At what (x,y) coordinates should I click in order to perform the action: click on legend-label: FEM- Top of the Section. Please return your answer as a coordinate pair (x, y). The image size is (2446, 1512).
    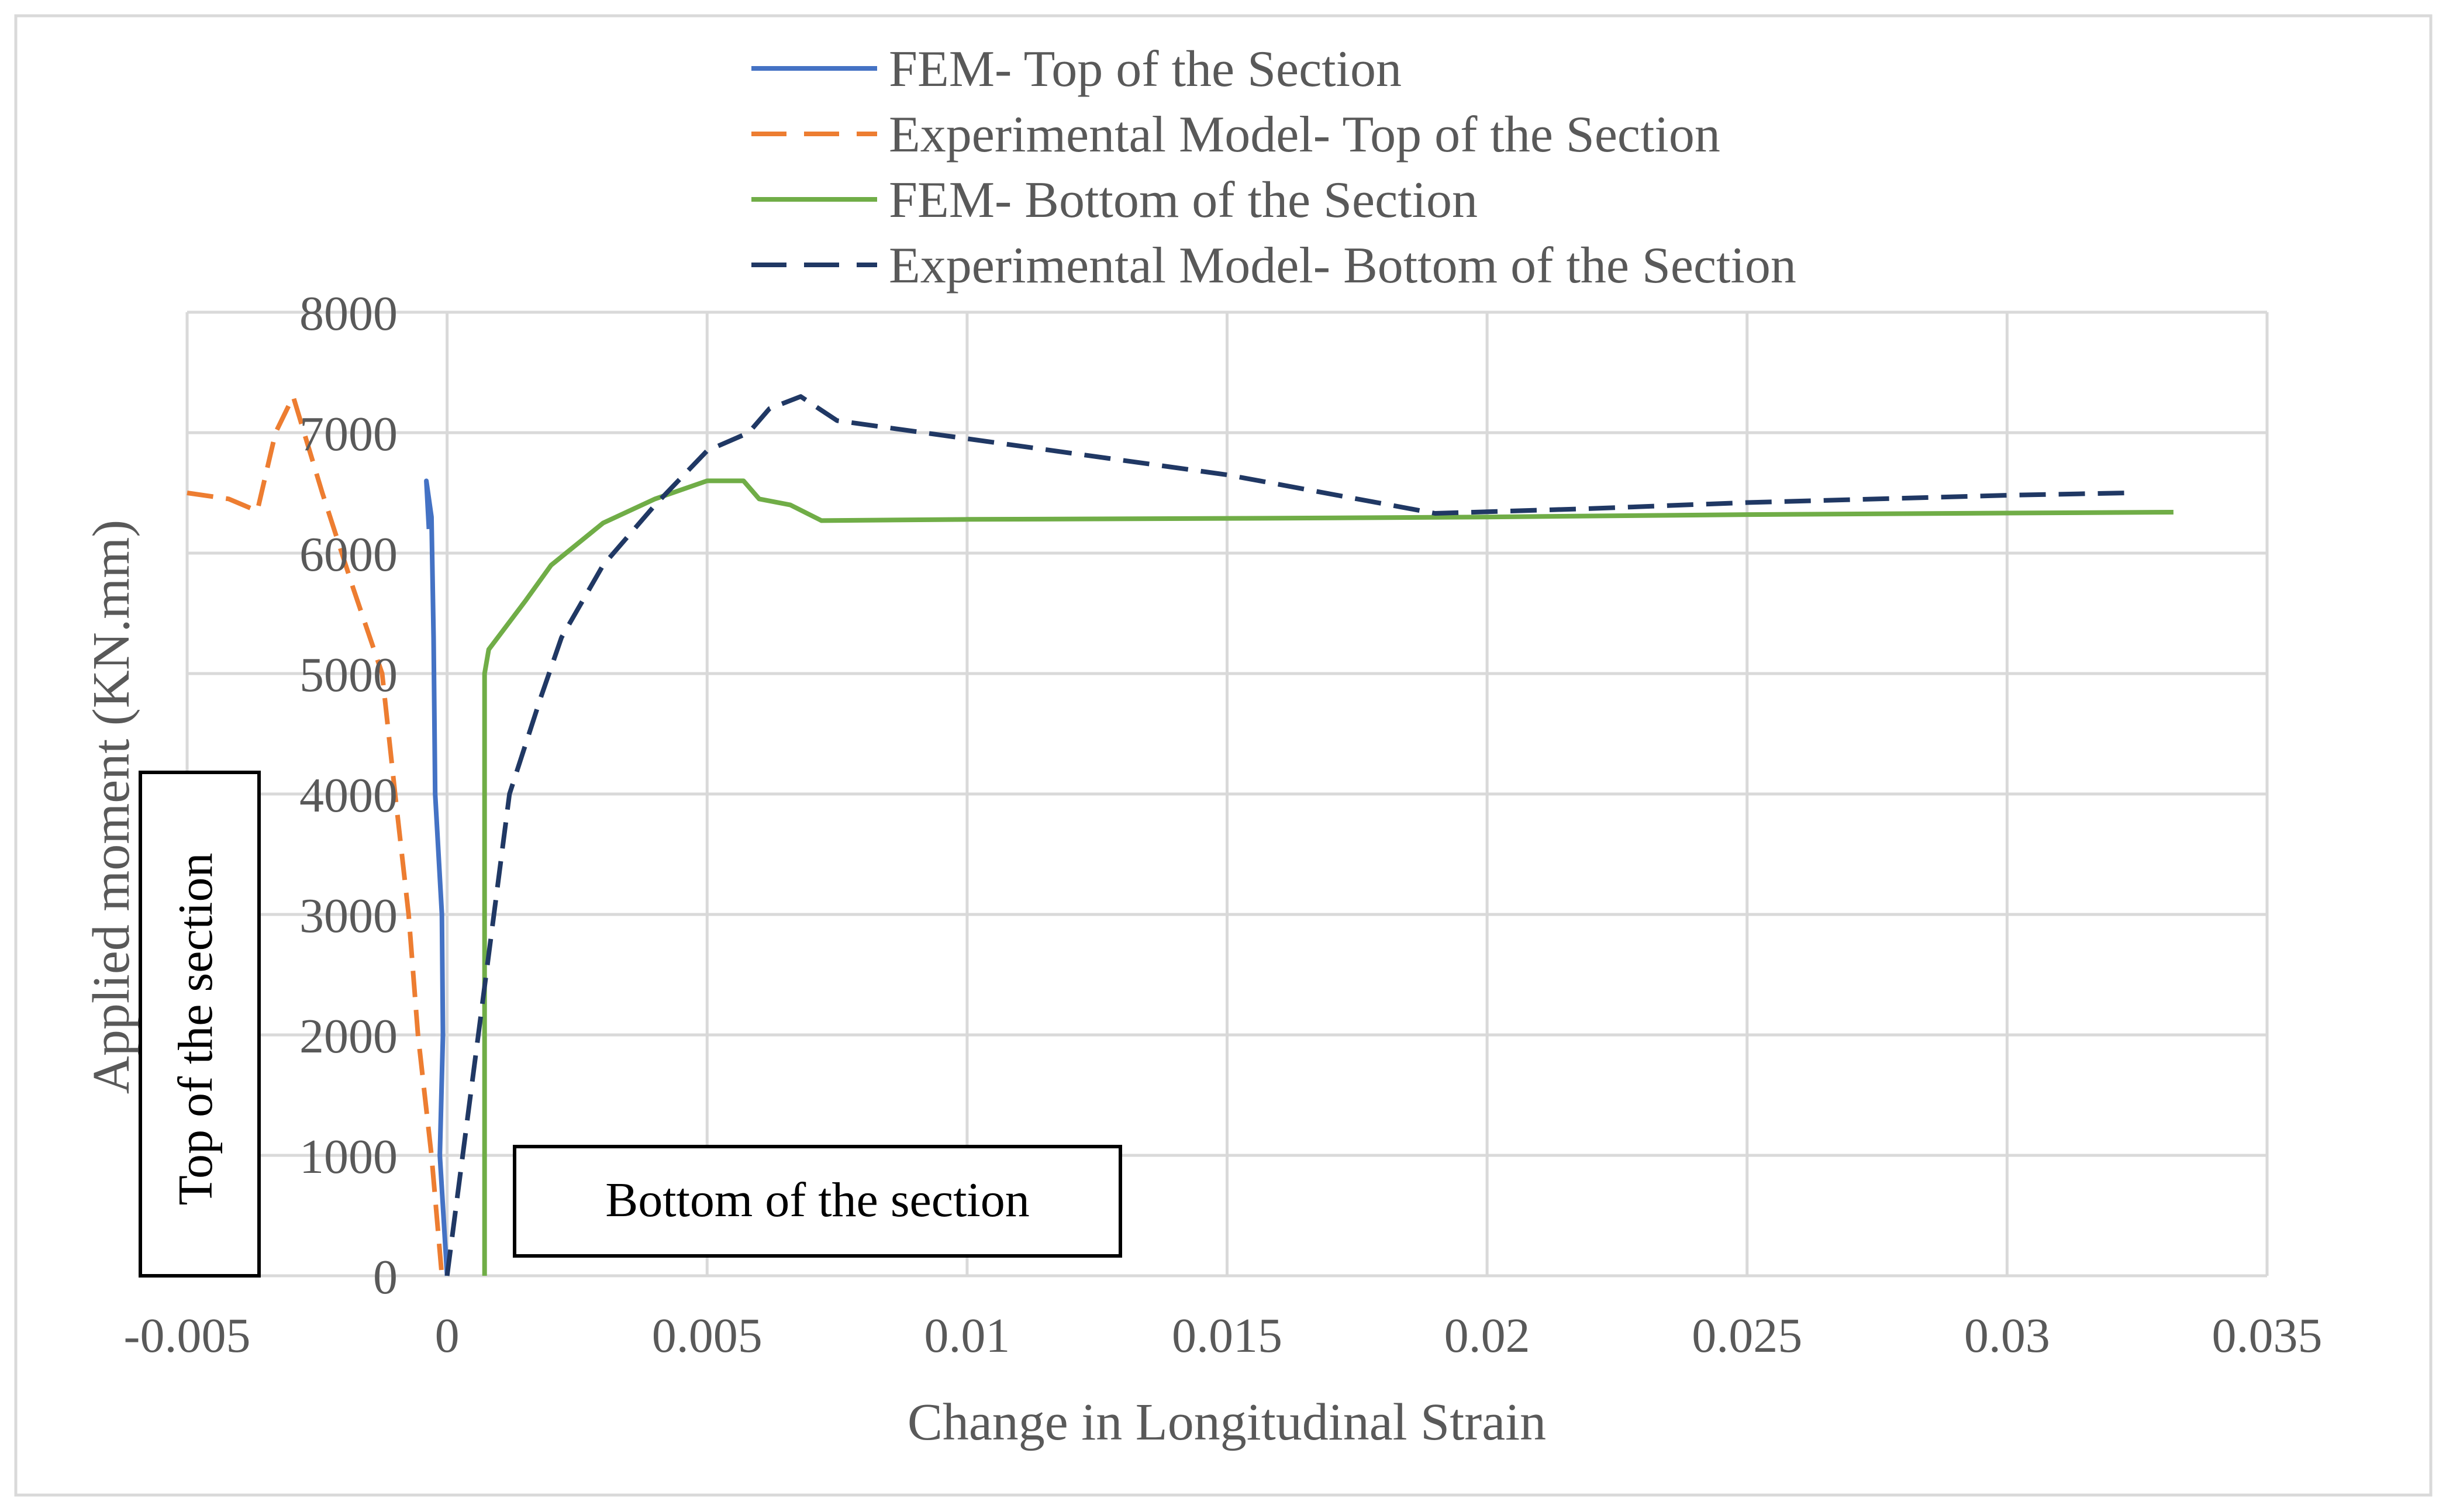
    Looking at the image, I should click on (1146, 69).